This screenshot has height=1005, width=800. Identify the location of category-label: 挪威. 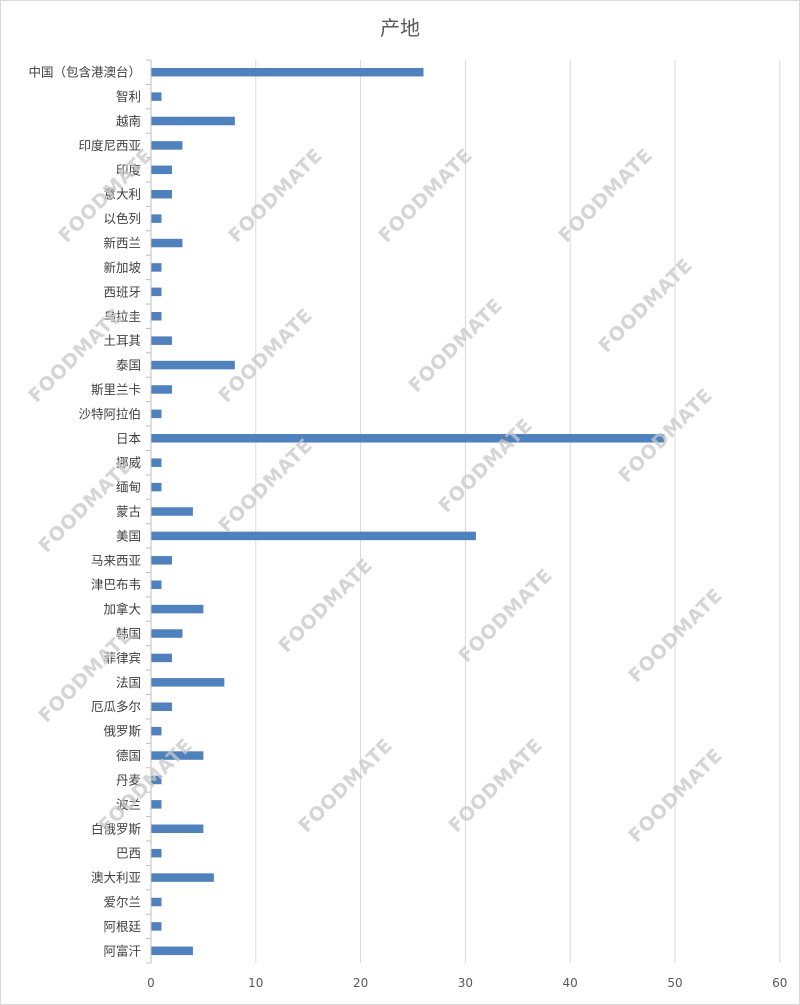
(129, 462).